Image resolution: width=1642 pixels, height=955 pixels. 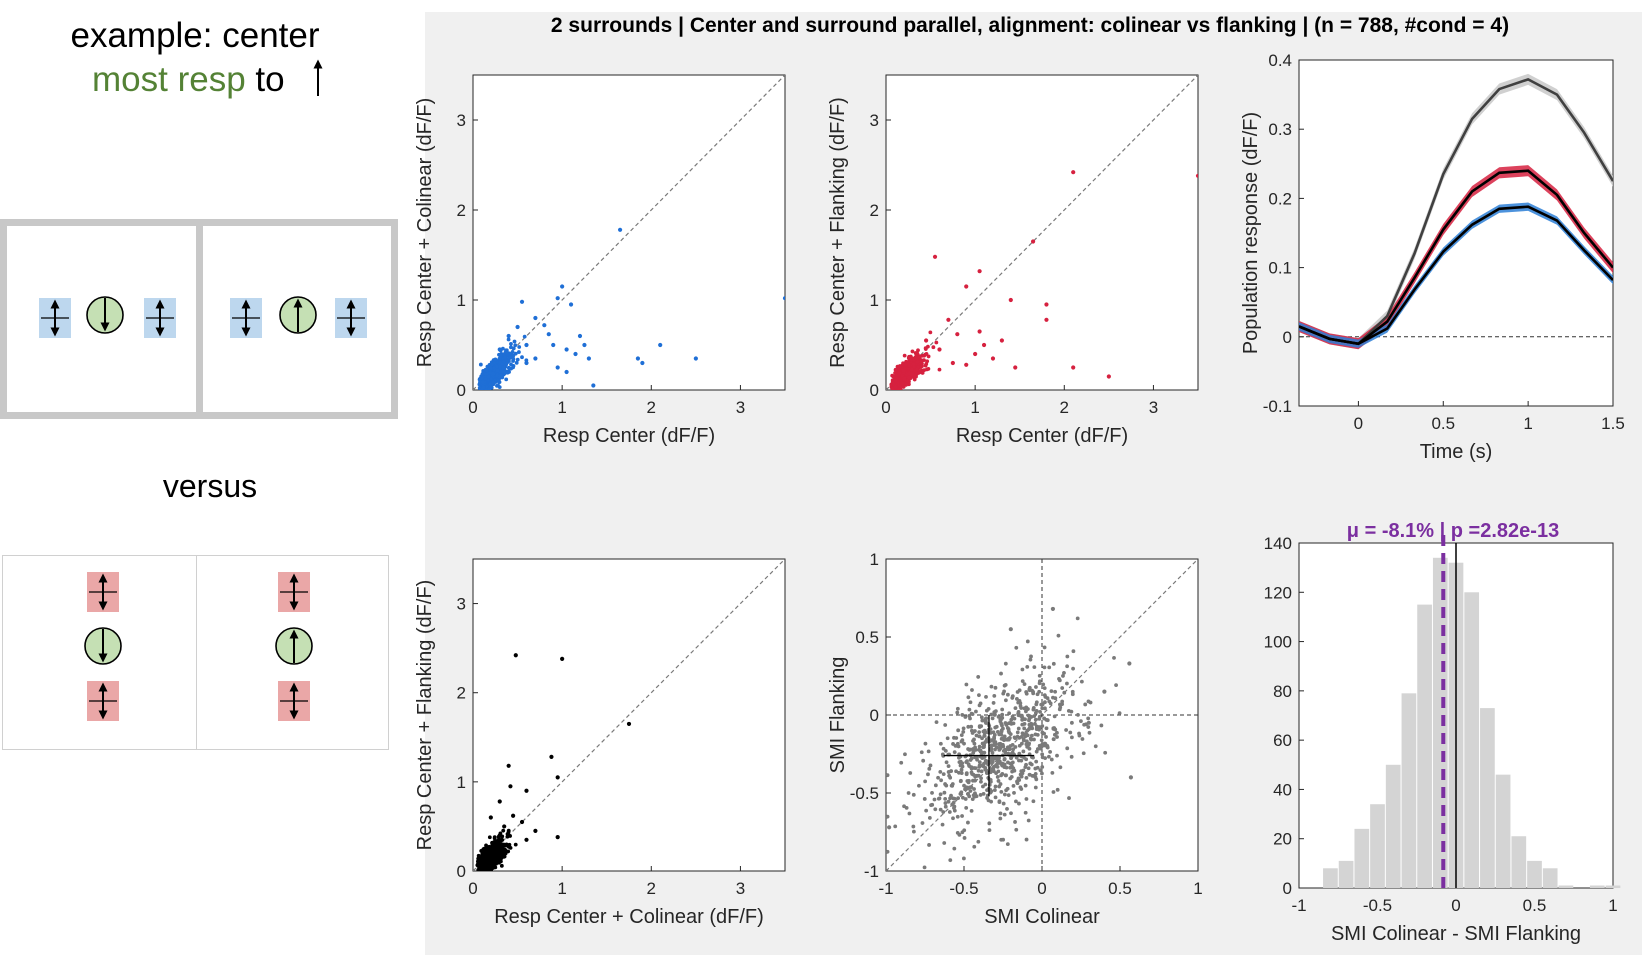 What do you see at coordinates (461, 604) in the screenshot?
I see `y-tick-label: 3` at bounding box center [461, 604].